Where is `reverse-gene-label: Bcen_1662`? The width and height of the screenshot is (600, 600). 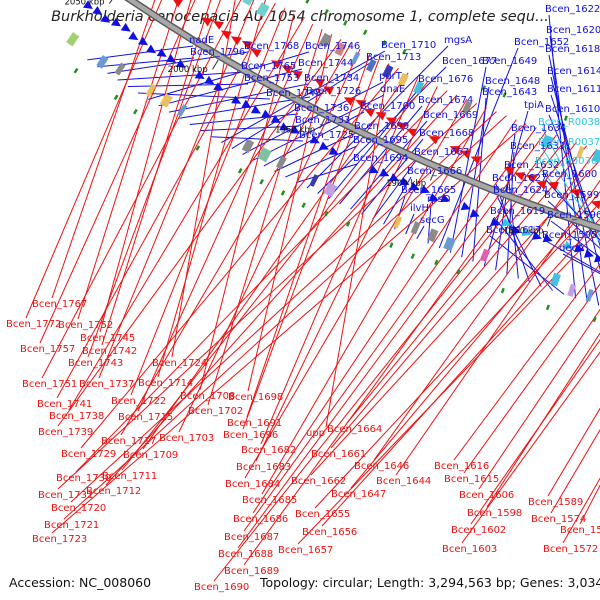
reverse-gene-label: Bcen_1662 is located at coordinates (318, 481).